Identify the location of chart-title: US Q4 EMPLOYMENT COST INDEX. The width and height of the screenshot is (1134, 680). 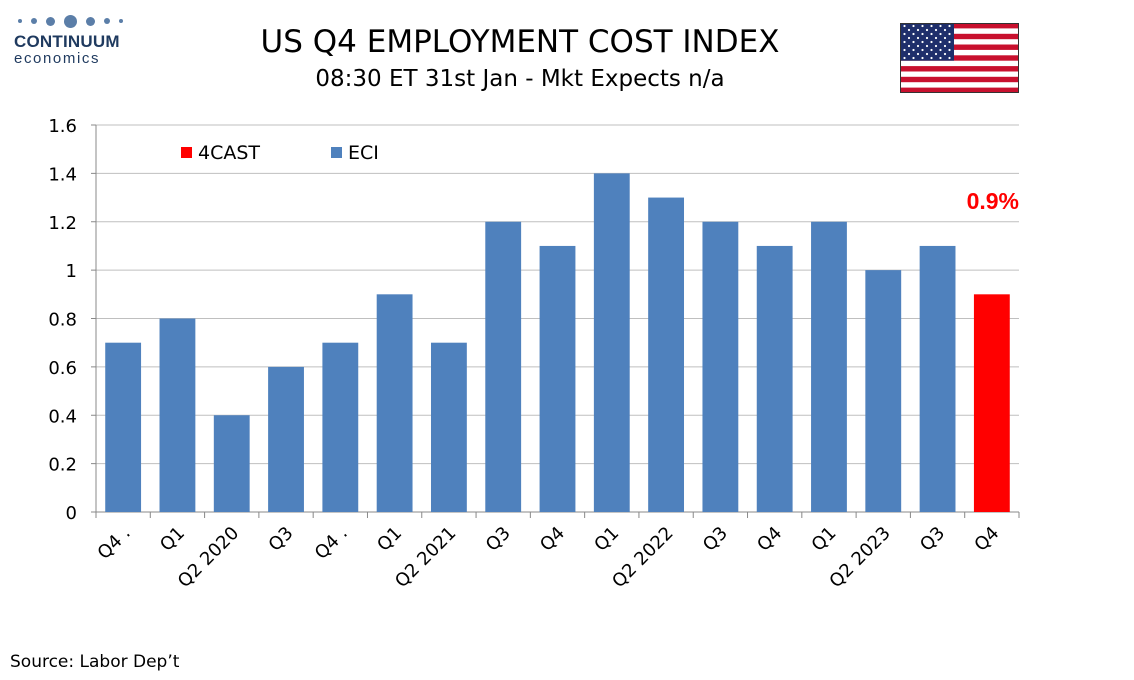
(520, 42).